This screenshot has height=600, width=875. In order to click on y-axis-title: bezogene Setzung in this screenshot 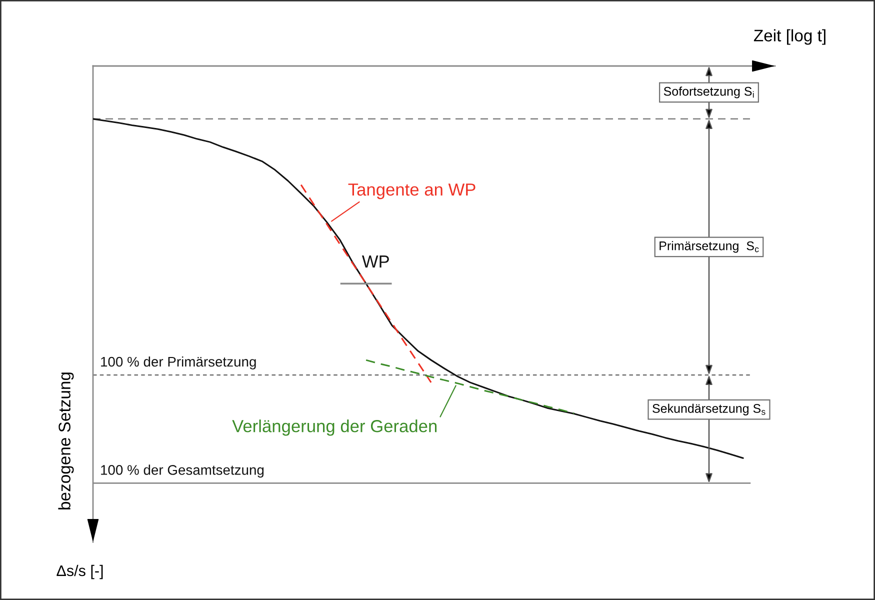, I will do `click(66, 441)`.